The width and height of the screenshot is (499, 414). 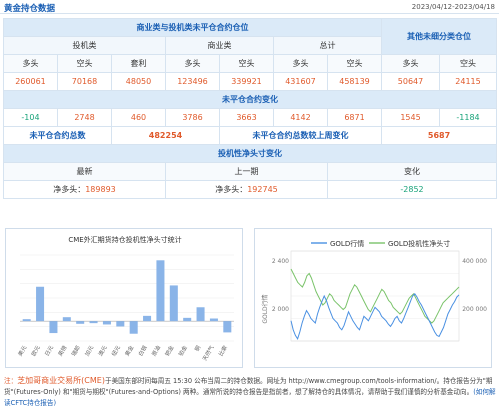 I want to click on bar-tick-label: 纽元, so click(x=116, y=351).